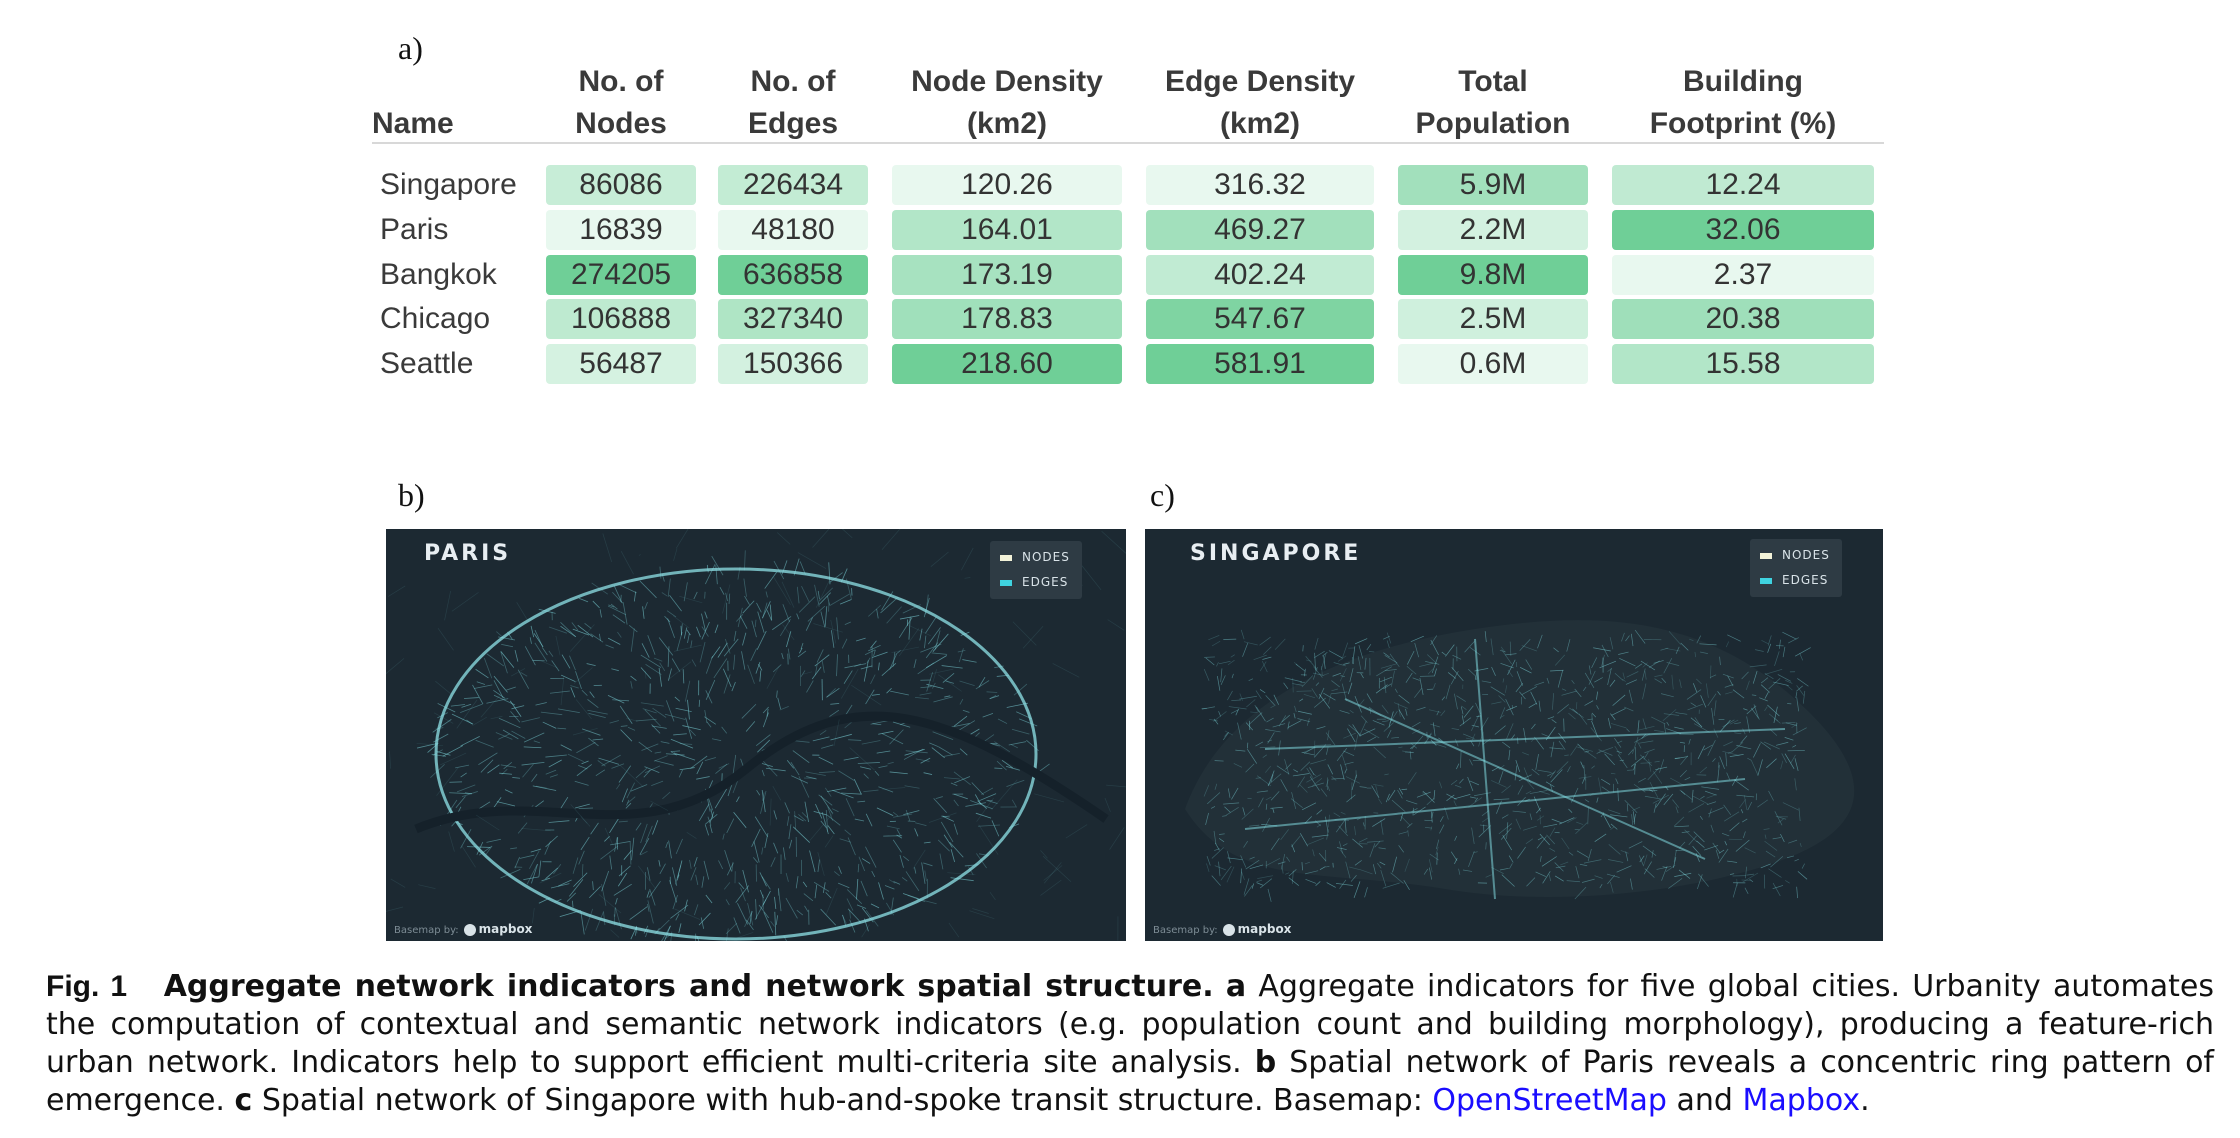 The width and height of the screenshot is (2240, 1138). I want to click on caption-end: ., so click(1865, 1100).